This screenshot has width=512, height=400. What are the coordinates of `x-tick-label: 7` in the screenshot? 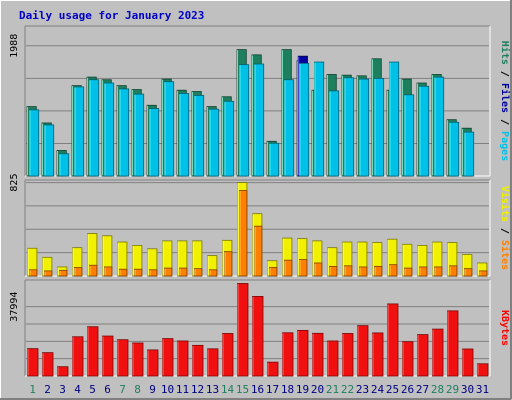 It's located at (122, 389).